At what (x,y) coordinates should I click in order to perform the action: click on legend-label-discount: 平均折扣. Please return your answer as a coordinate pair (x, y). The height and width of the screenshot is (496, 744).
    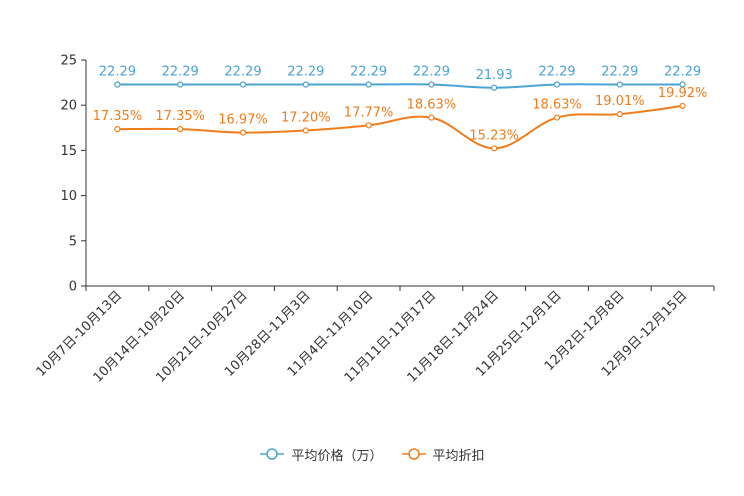
    Looking at the image, I should click on (458, 456).